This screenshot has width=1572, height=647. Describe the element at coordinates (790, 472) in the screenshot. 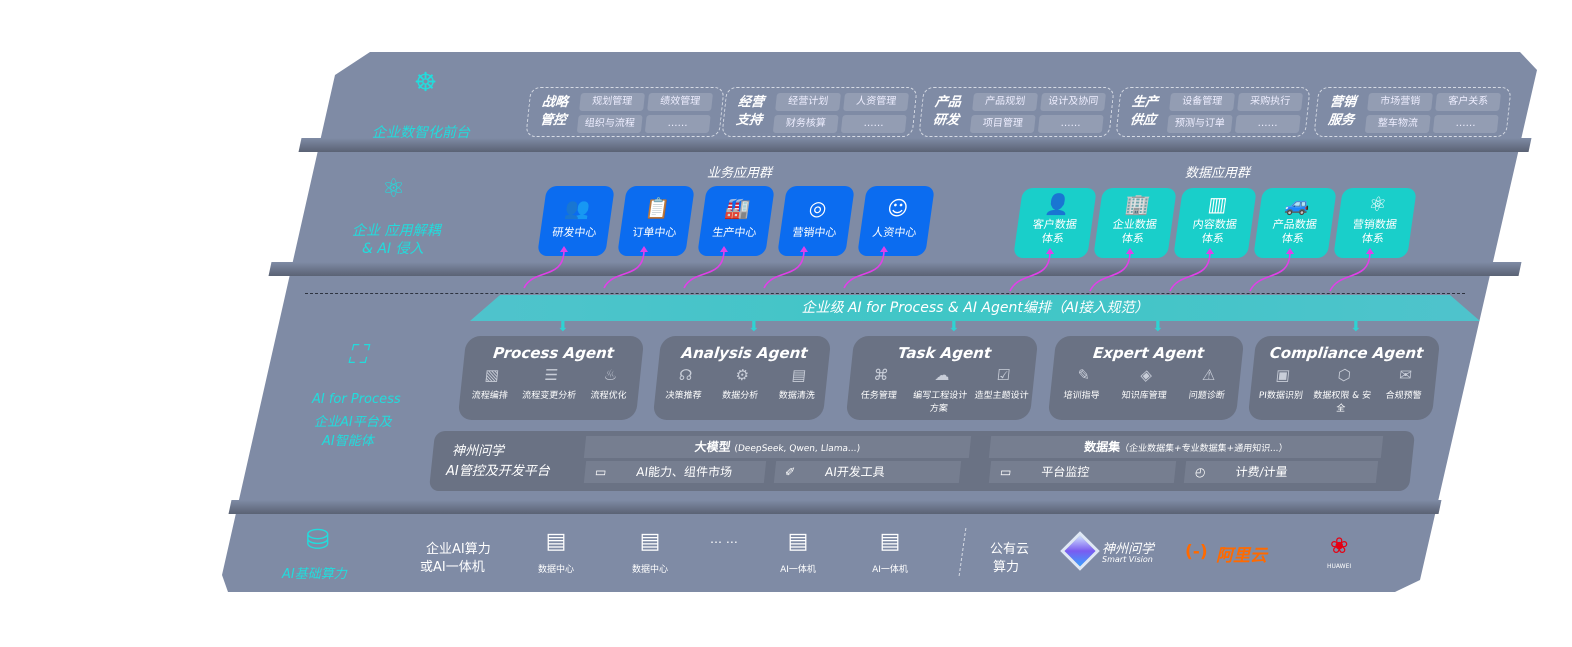

I see `dev-tool-icon: ✐` at that location.